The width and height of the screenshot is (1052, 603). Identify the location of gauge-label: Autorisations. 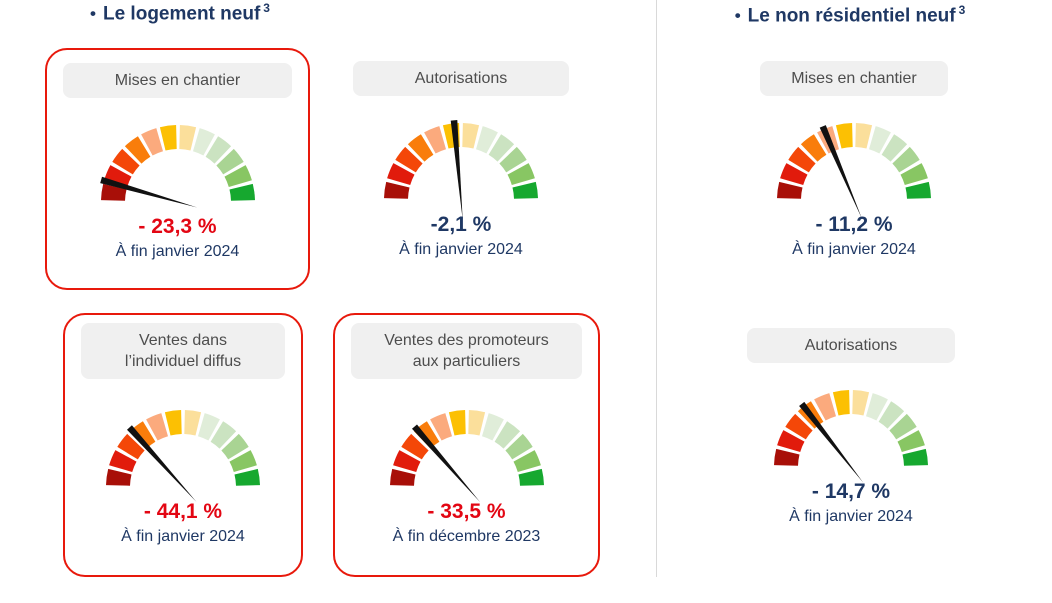
(461, 78).